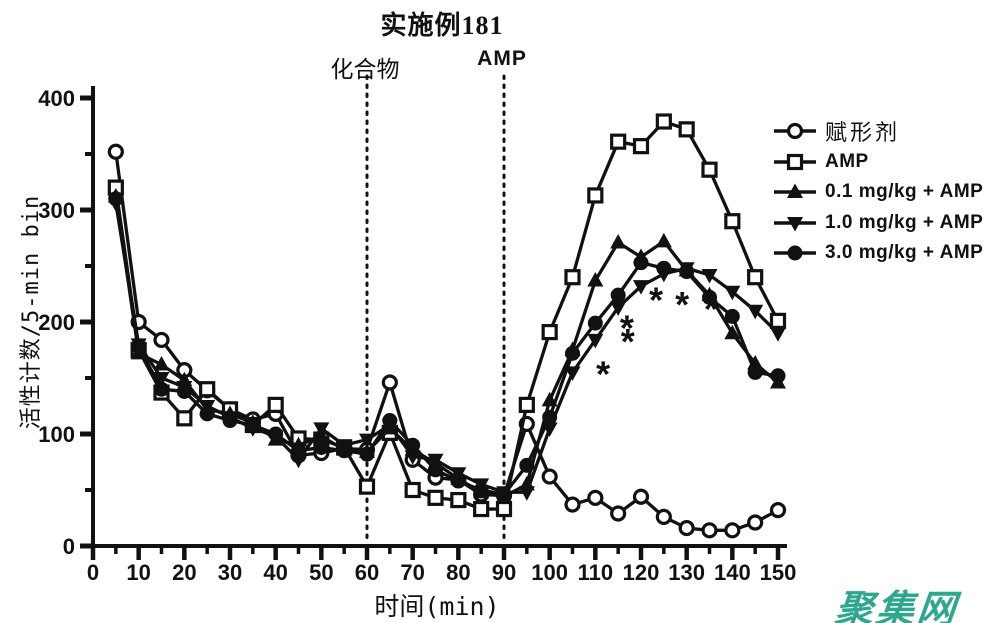 This screenshot has height=623, width=1000. What do you see at coordinates (904, 222) in the screenshot?
I see `legend-label: 1.0 mg/kg + AMP` at bounding box center [904, 222].